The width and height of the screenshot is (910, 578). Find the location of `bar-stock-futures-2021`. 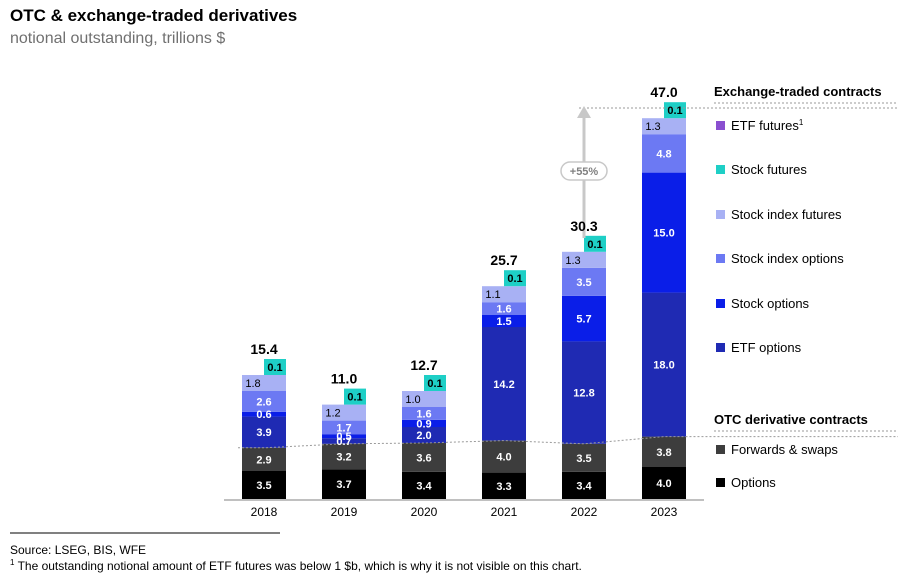

bar-stock-futures-2021 is located at coordinates (515, 278).